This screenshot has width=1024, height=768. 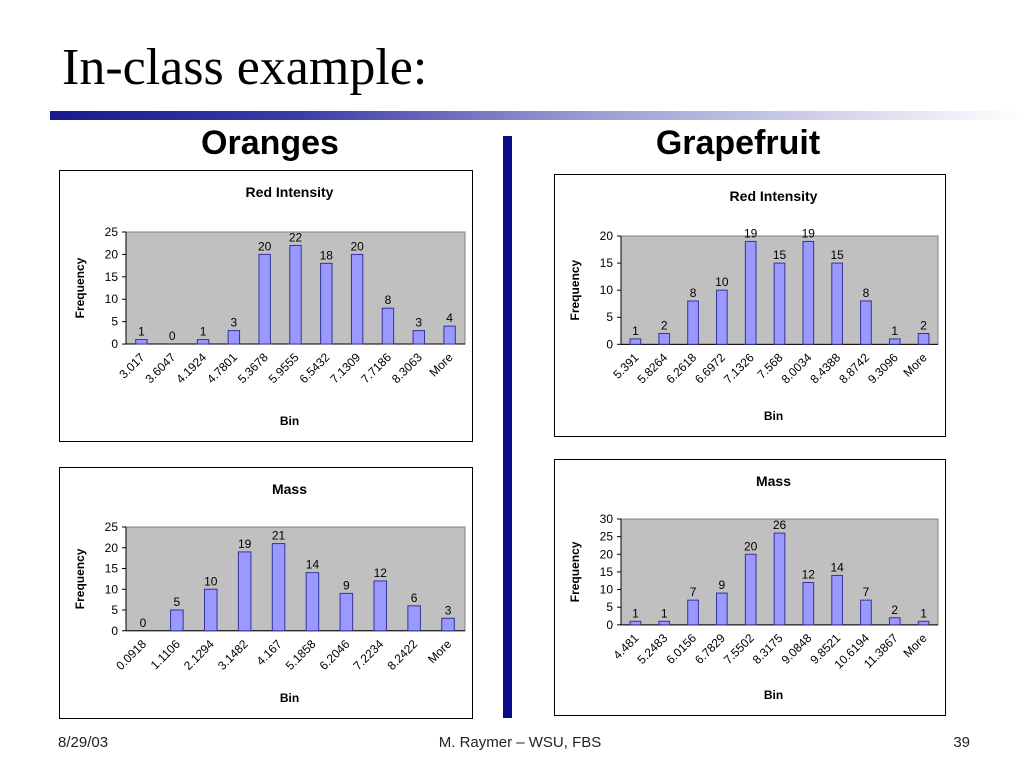 What do you see at coordinates (279, 536) in the screenshot?
I see `data-label: 21` at bounding box center [279, 536].